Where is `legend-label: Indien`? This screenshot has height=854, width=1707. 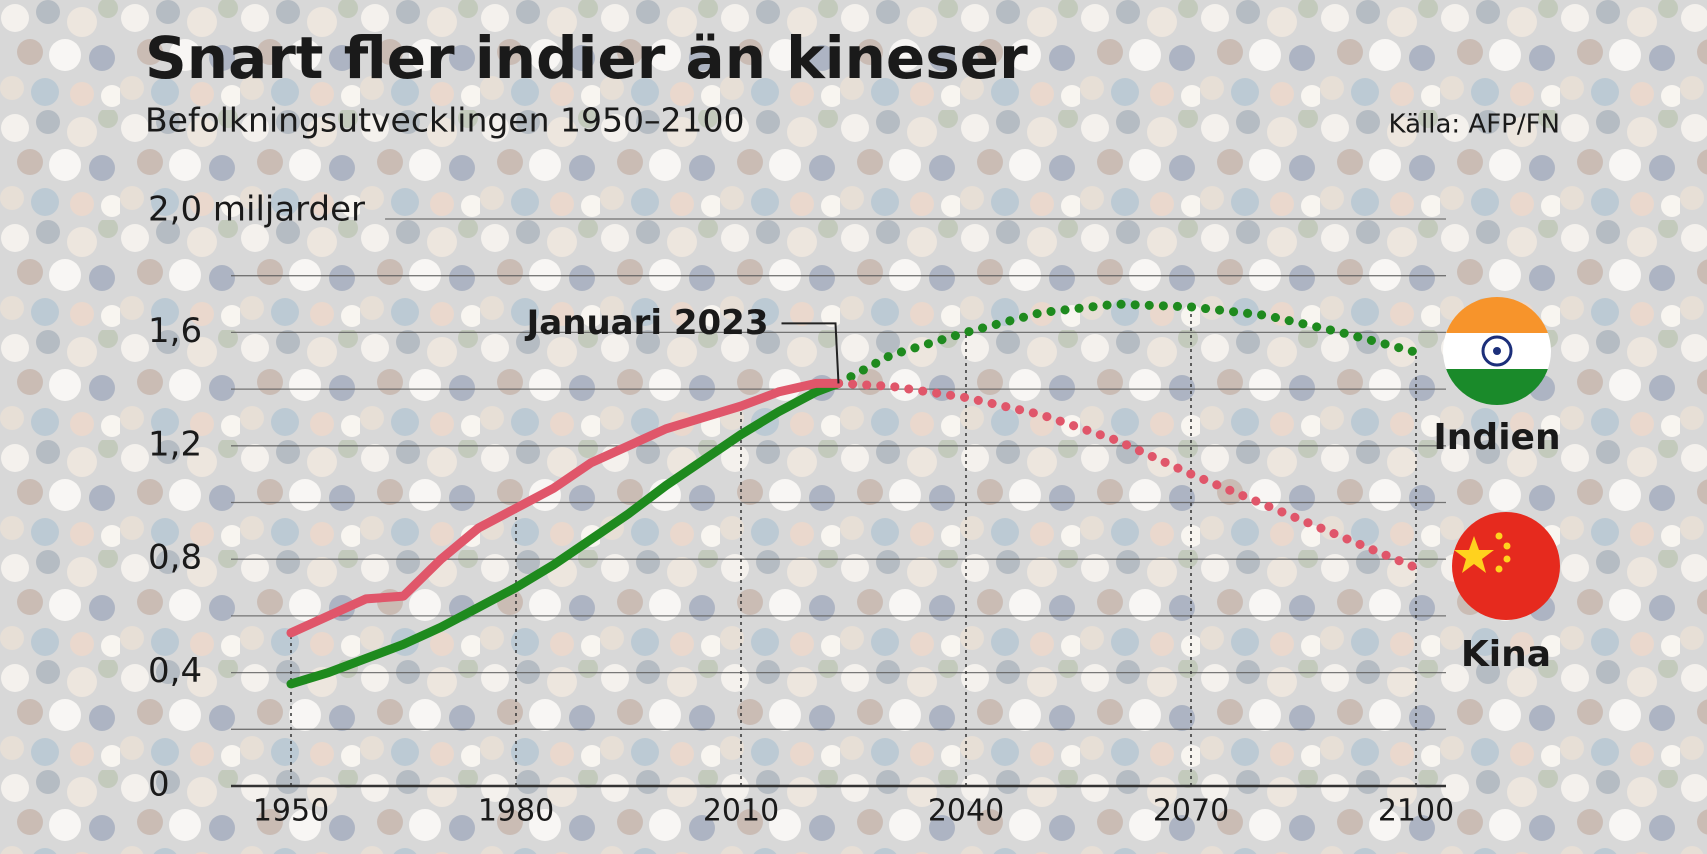
legend-label: Indien is located at coordinates (1496, 437).